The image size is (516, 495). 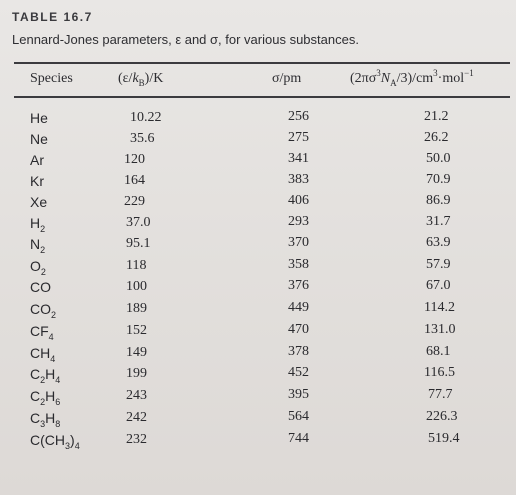 What do you see at coordinates (262, 97) in the screenshot?
I see `header-rule` at bounding box center [262, 97].